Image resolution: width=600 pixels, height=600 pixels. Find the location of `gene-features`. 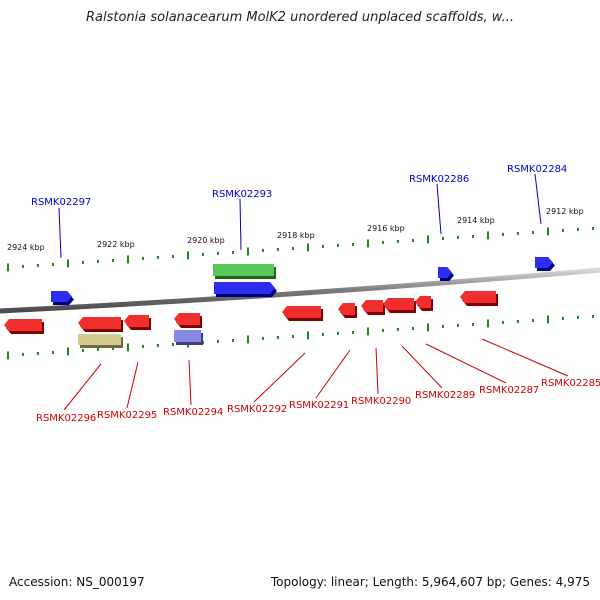

gene-features is located at coordinates (279, 302).